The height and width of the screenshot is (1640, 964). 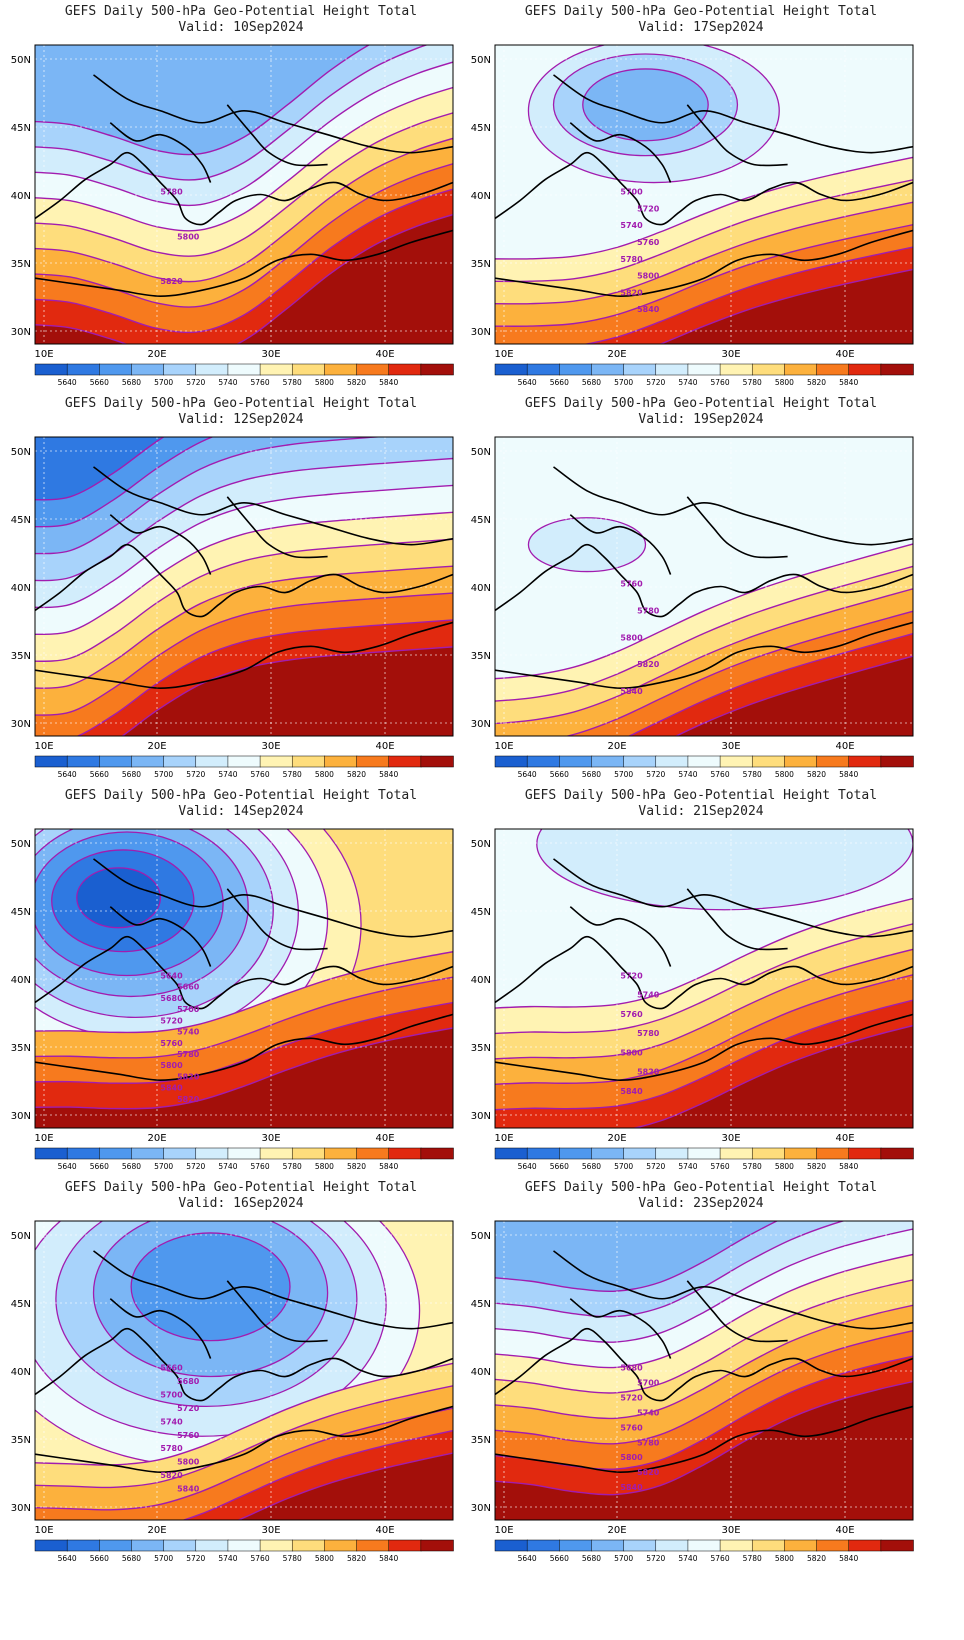 I want to click on colorbar-label: 5700, so click(x=623, y=1558).